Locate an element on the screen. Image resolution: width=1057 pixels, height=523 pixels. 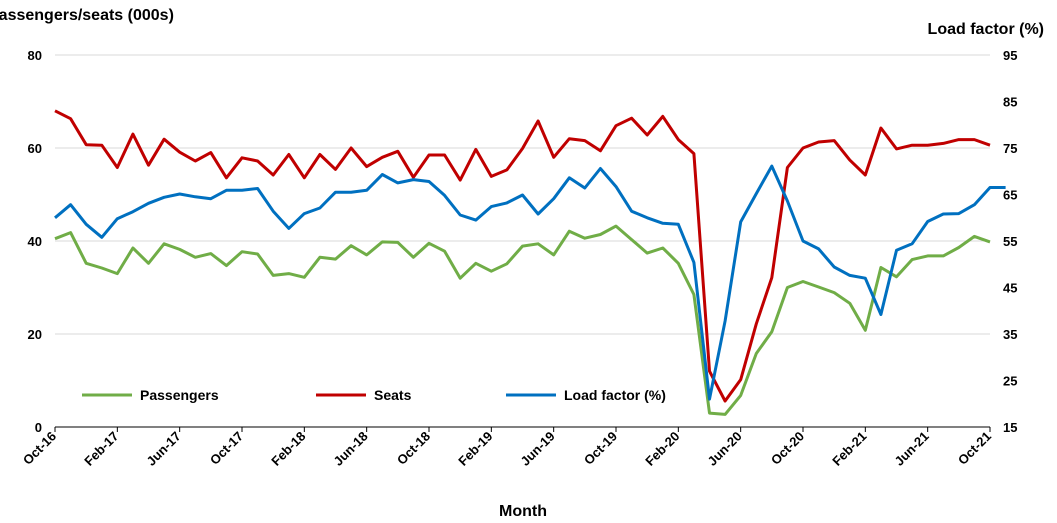
y-axis-right-title: Load factor (%) is located at coordinates (986, 29).